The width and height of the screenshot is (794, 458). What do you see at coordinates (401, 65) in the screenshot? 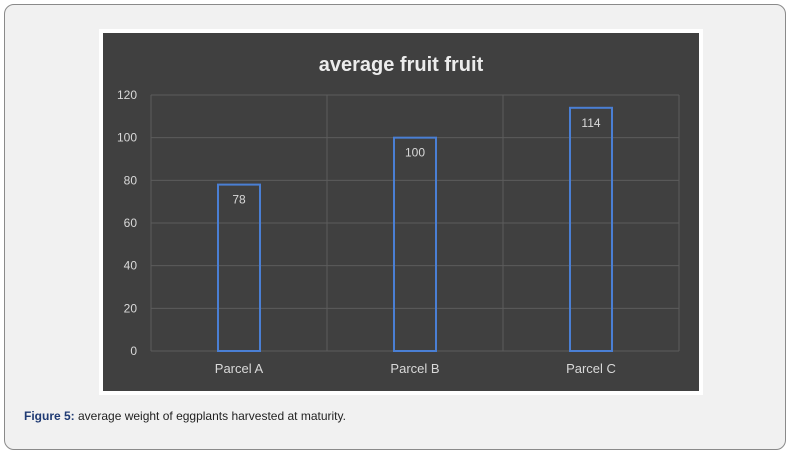
I see `chart-title: average fruit fruit` at bounding box center [401, 65].